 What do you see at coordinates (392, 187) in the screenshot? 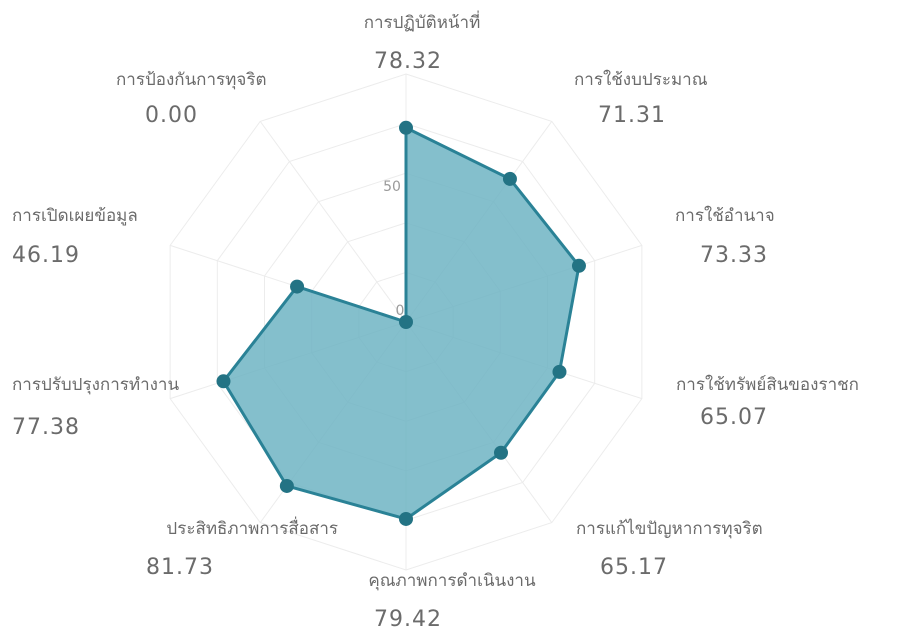
I see `radial-tick-50: 50` at bounding box center [392, 187].